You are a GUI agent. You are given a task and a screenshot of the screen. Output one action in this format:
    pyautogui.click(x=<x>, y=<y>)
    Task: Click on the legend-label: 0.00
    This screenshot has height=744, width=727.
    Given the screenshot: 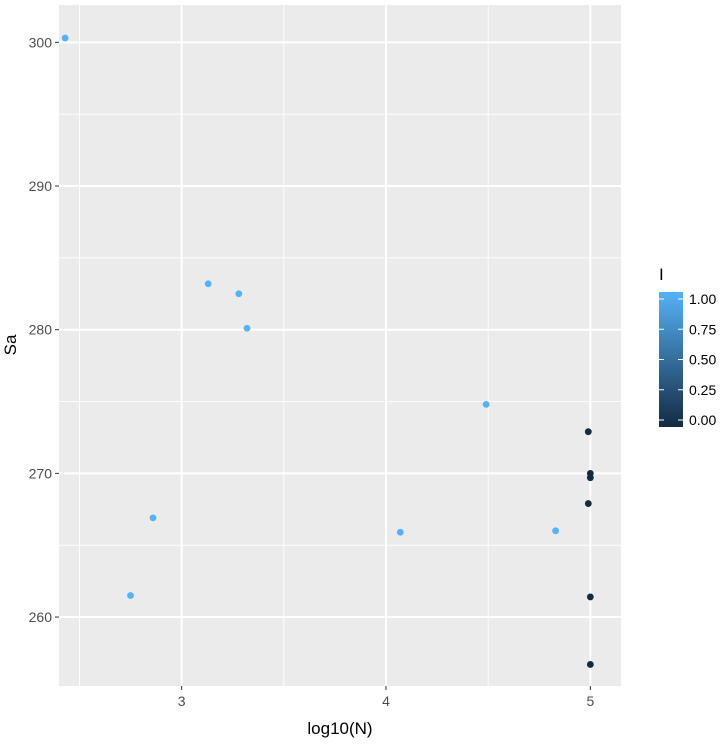 What is the action you would take?
    pyautogui.click(x=702, y=420)
    